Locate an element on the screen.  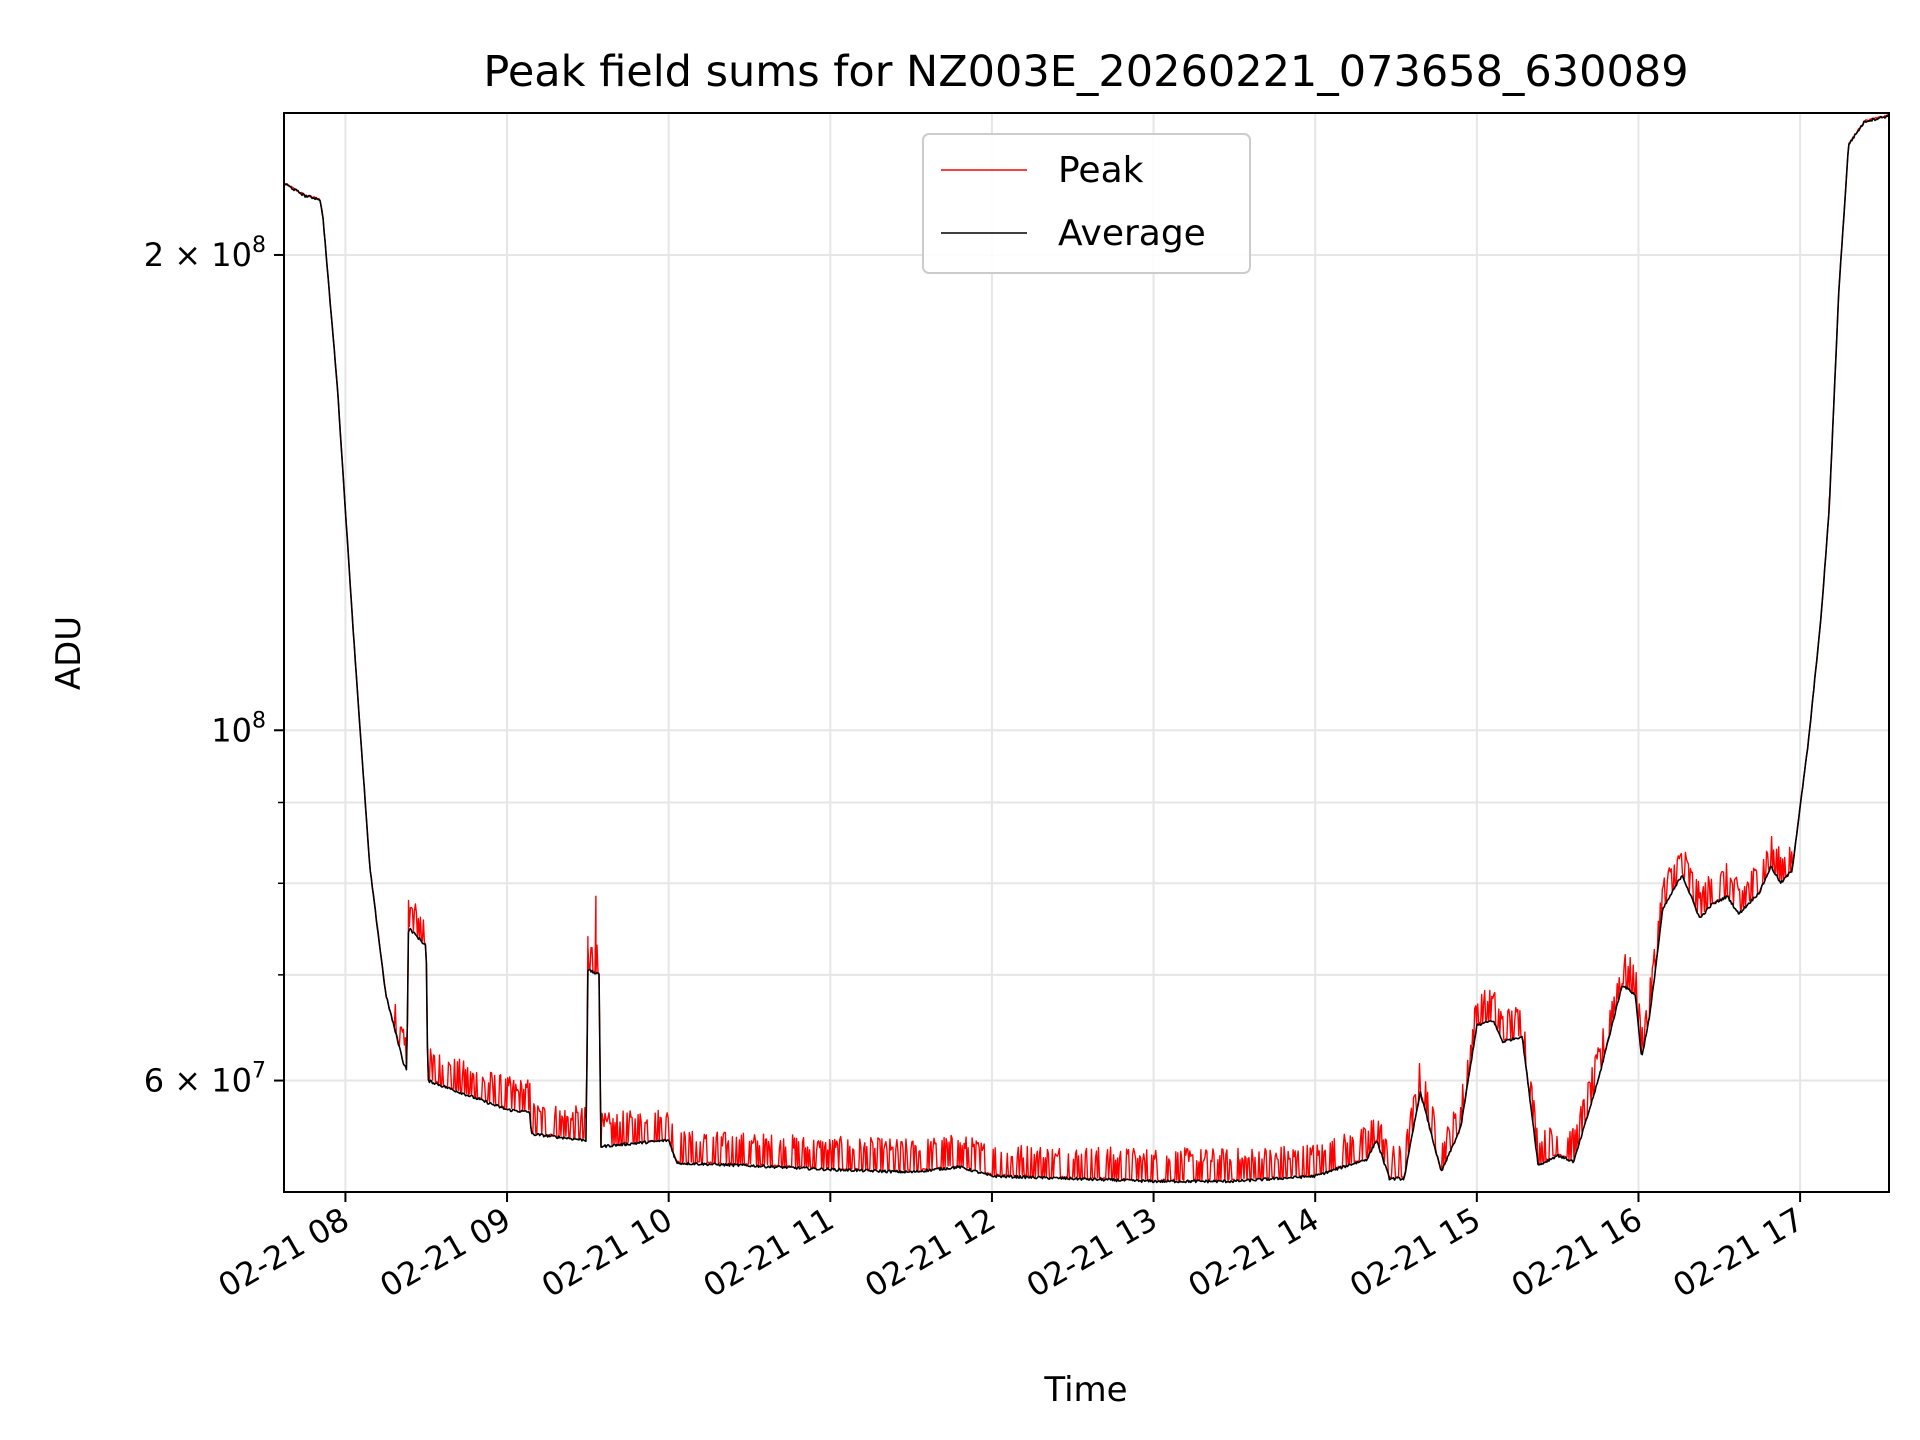
y-tick-label: 2 × 108 is located at coordinates (205, 253).